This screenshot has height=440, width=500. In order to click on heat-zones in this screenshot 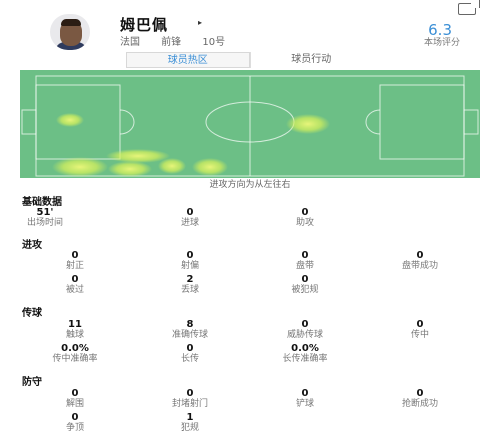, I will do `click(191, 145)`.